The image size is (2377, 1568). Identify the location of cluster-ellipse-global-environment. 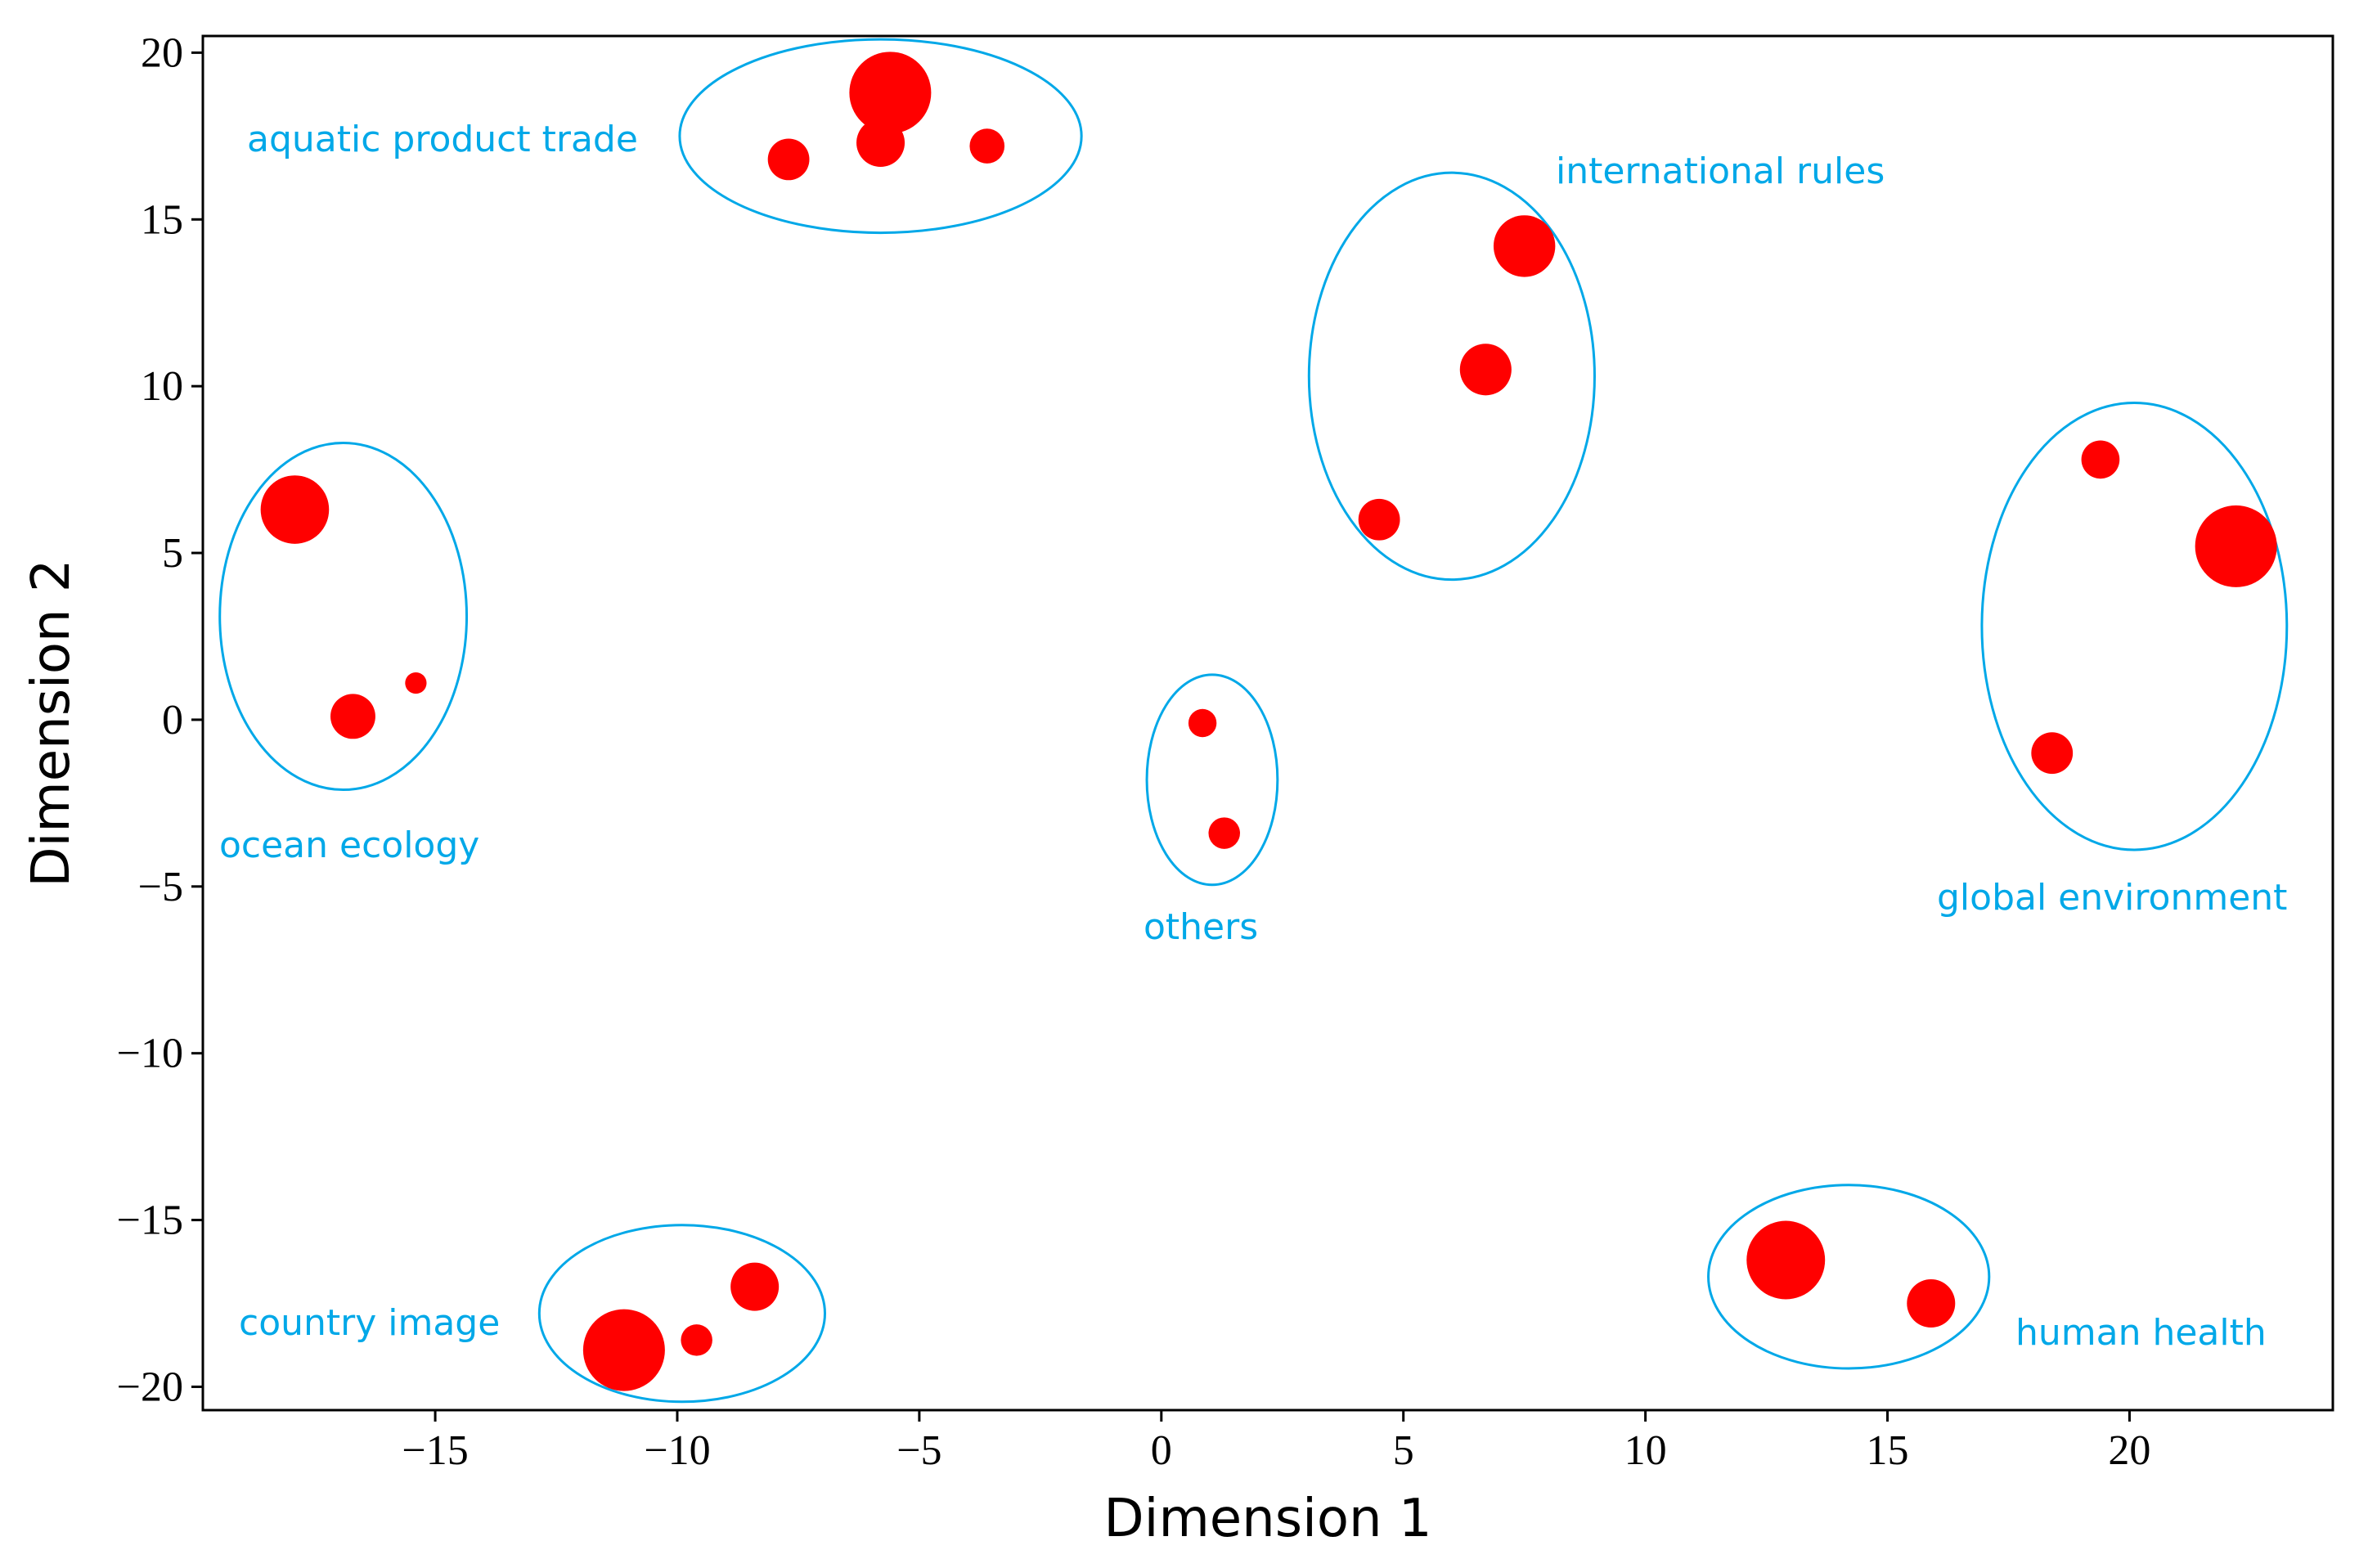
(2135, 626).